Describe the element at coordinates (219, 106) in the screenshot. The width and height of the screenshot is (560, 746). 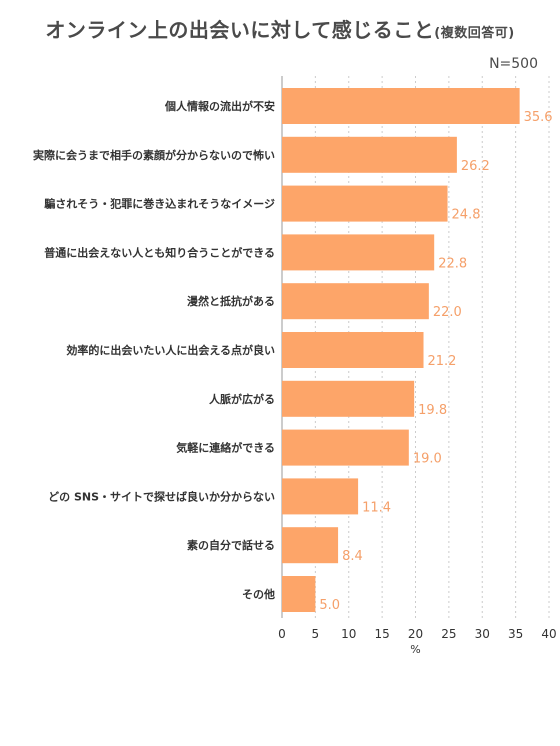
I see `category-label: 個人情報の流出が不安` at that location.